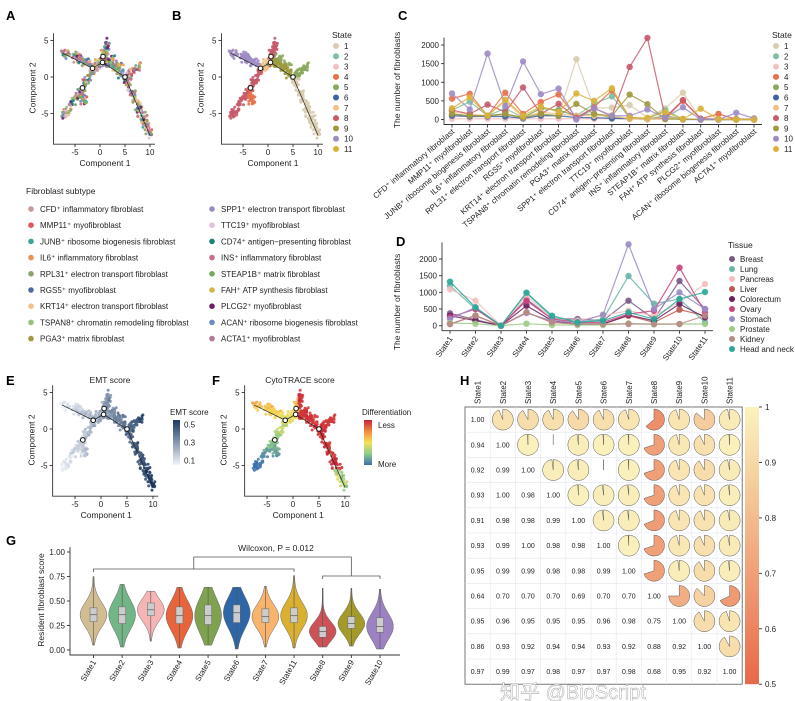  Describe the element at coordinates (788, 139) in the screenshot. I see `c-legend-label: 10` at that location.